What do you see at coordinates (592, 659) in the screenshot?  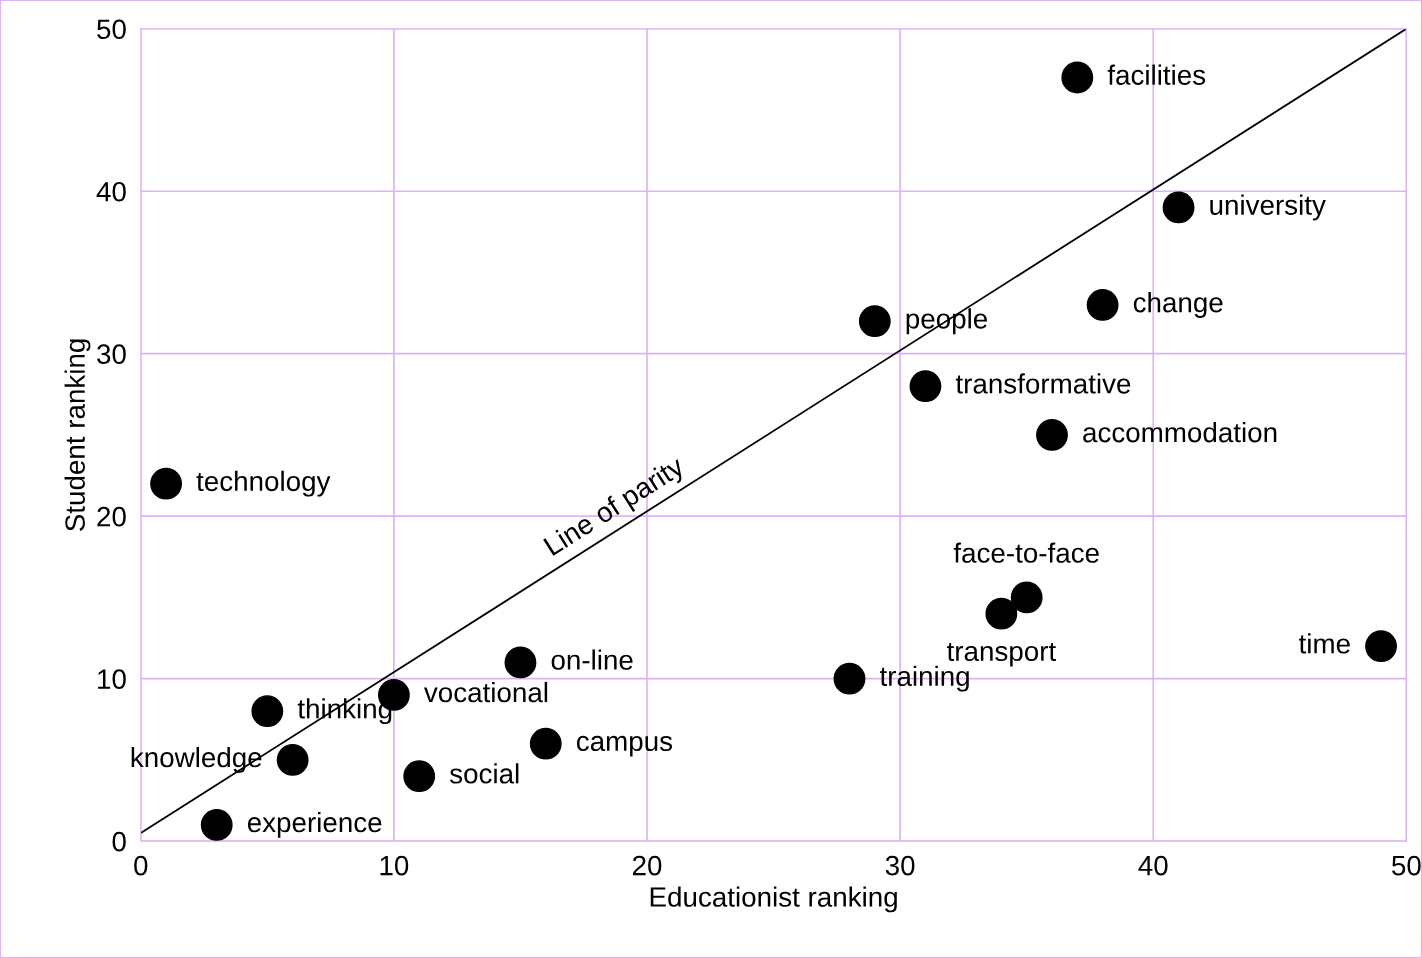 I see `annotation: on-line` at bounding box center [592, 659].